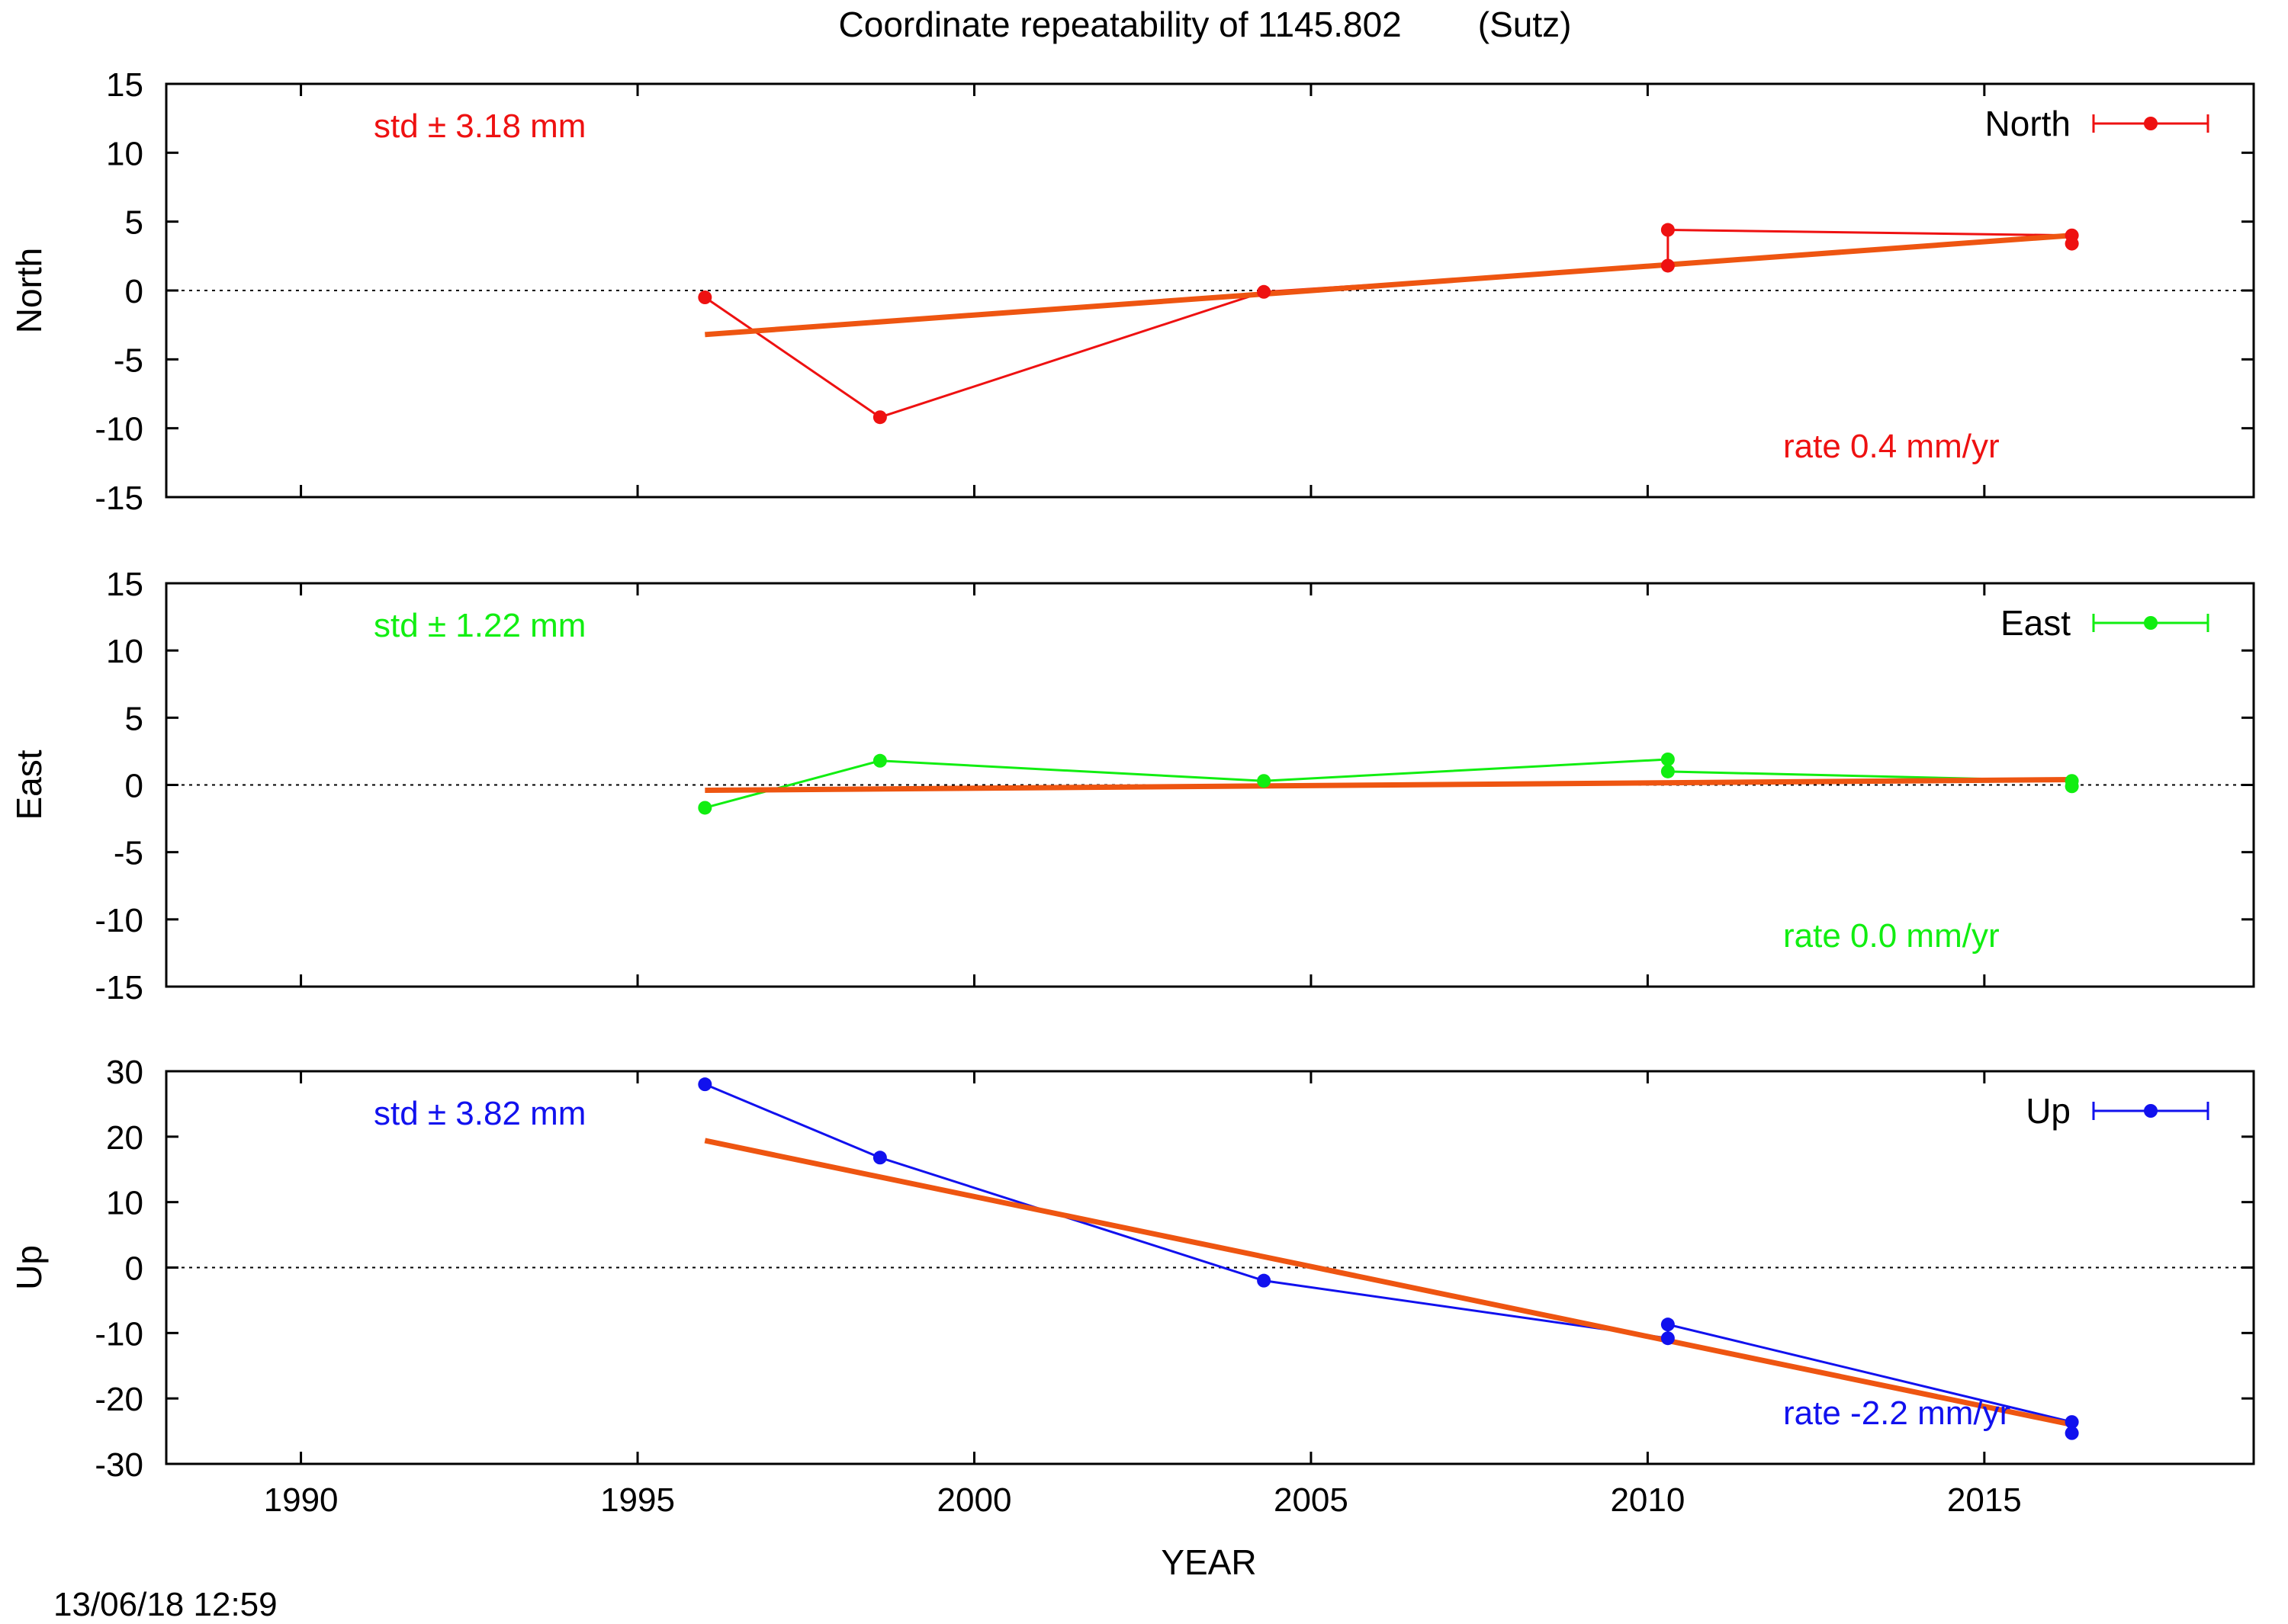  What do you see at coordinates (125, 1203) in the screenshot?
I see `y-tick-label-up: 10` at bounding box center [125, 1203].